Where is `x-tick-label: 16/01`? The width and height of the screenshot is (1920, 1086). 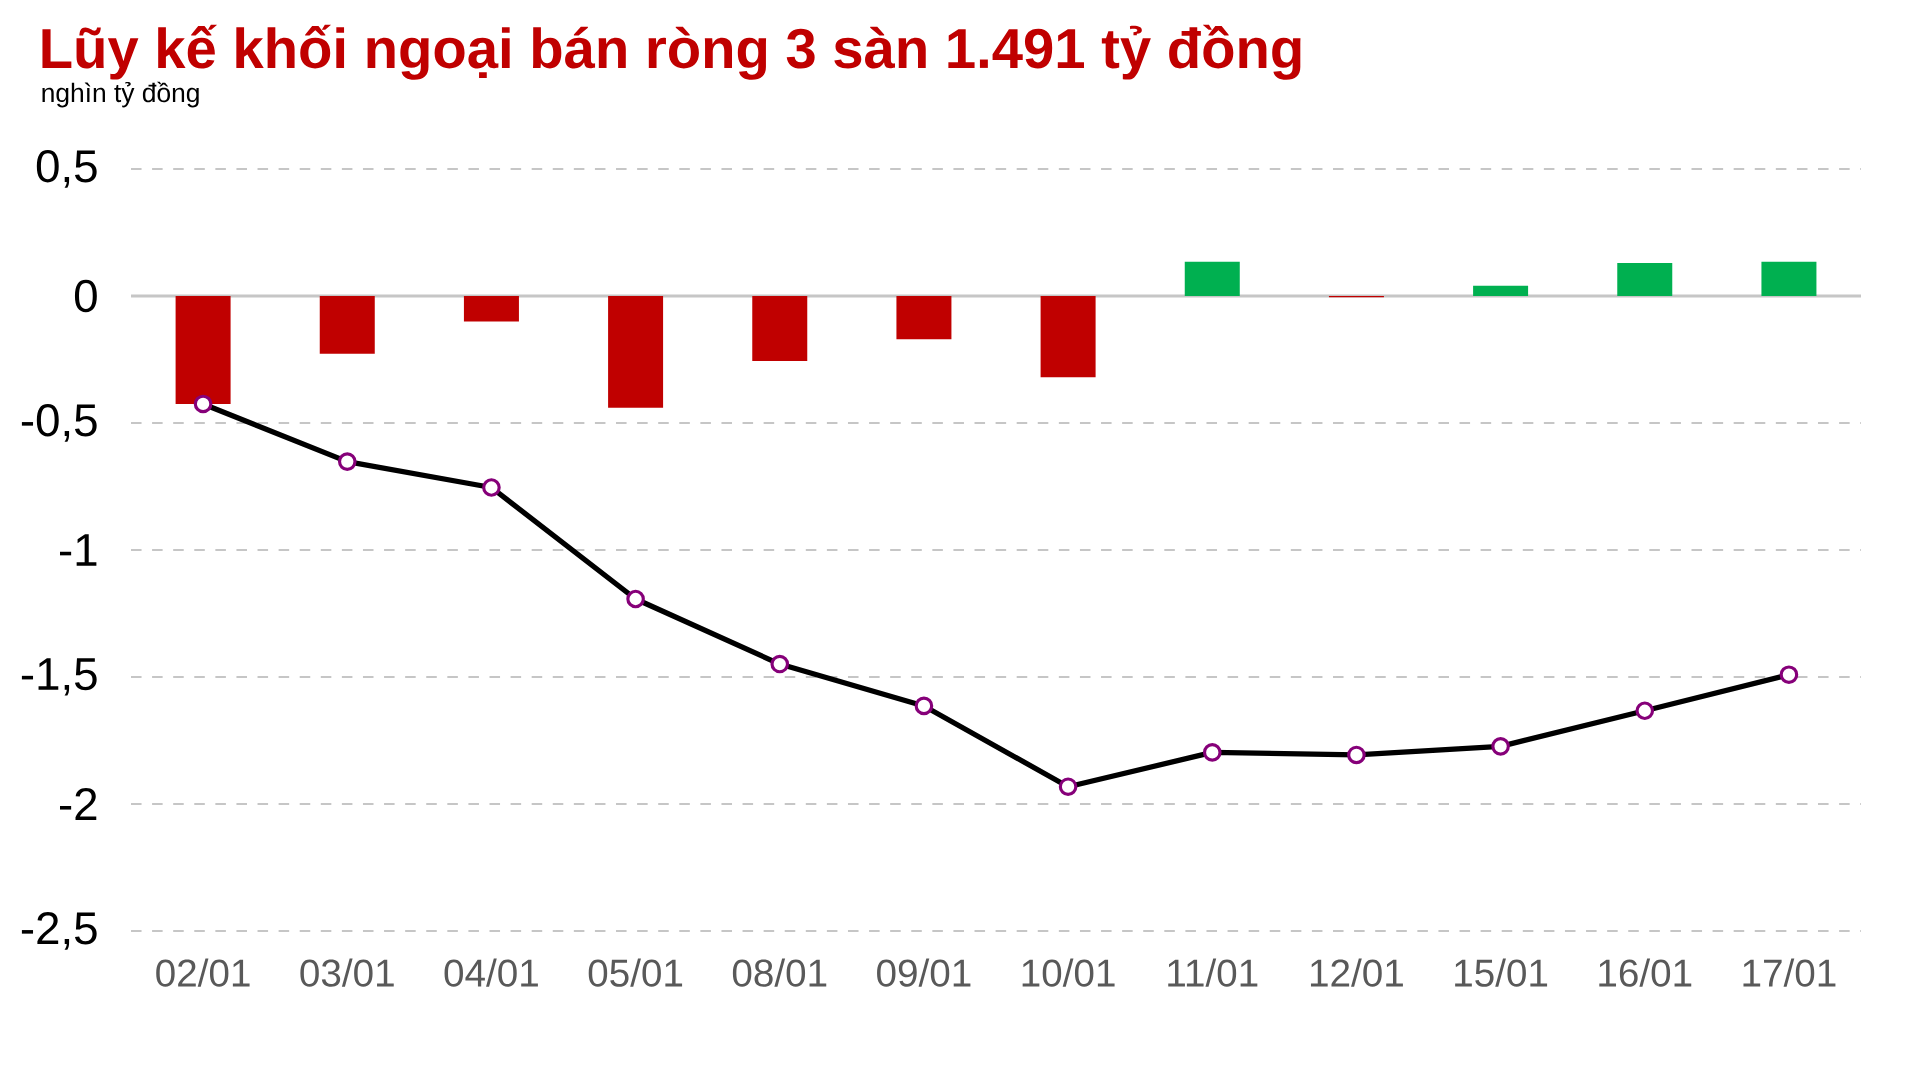
x-tick-label: 16/01 is located at coordinates (1645, 972).